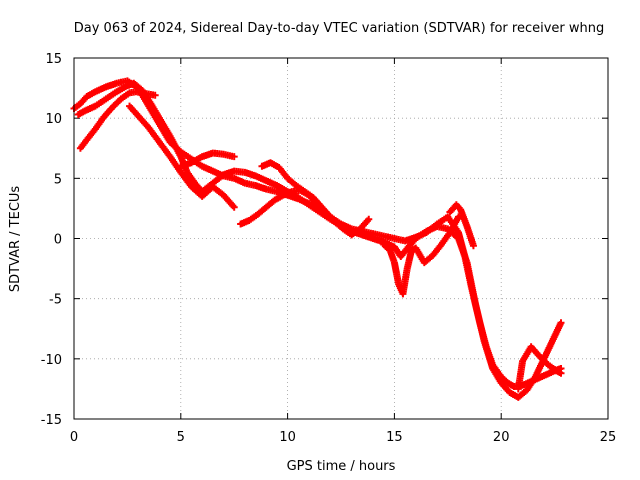 This screenshot has height=480, width=640. I want to click on x-tick-label: 5, so click(181, 437).